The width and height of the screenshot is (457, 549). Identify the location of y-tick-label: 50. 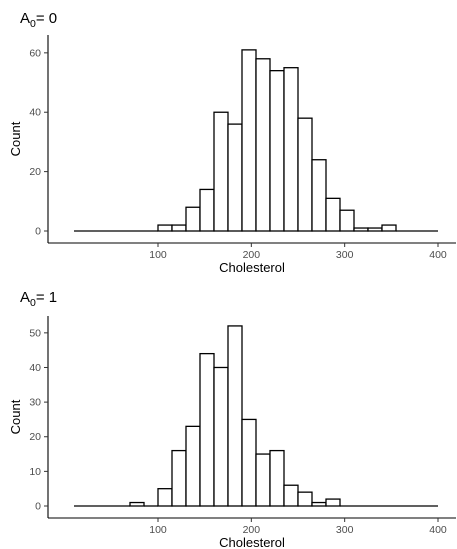
(35, 333).